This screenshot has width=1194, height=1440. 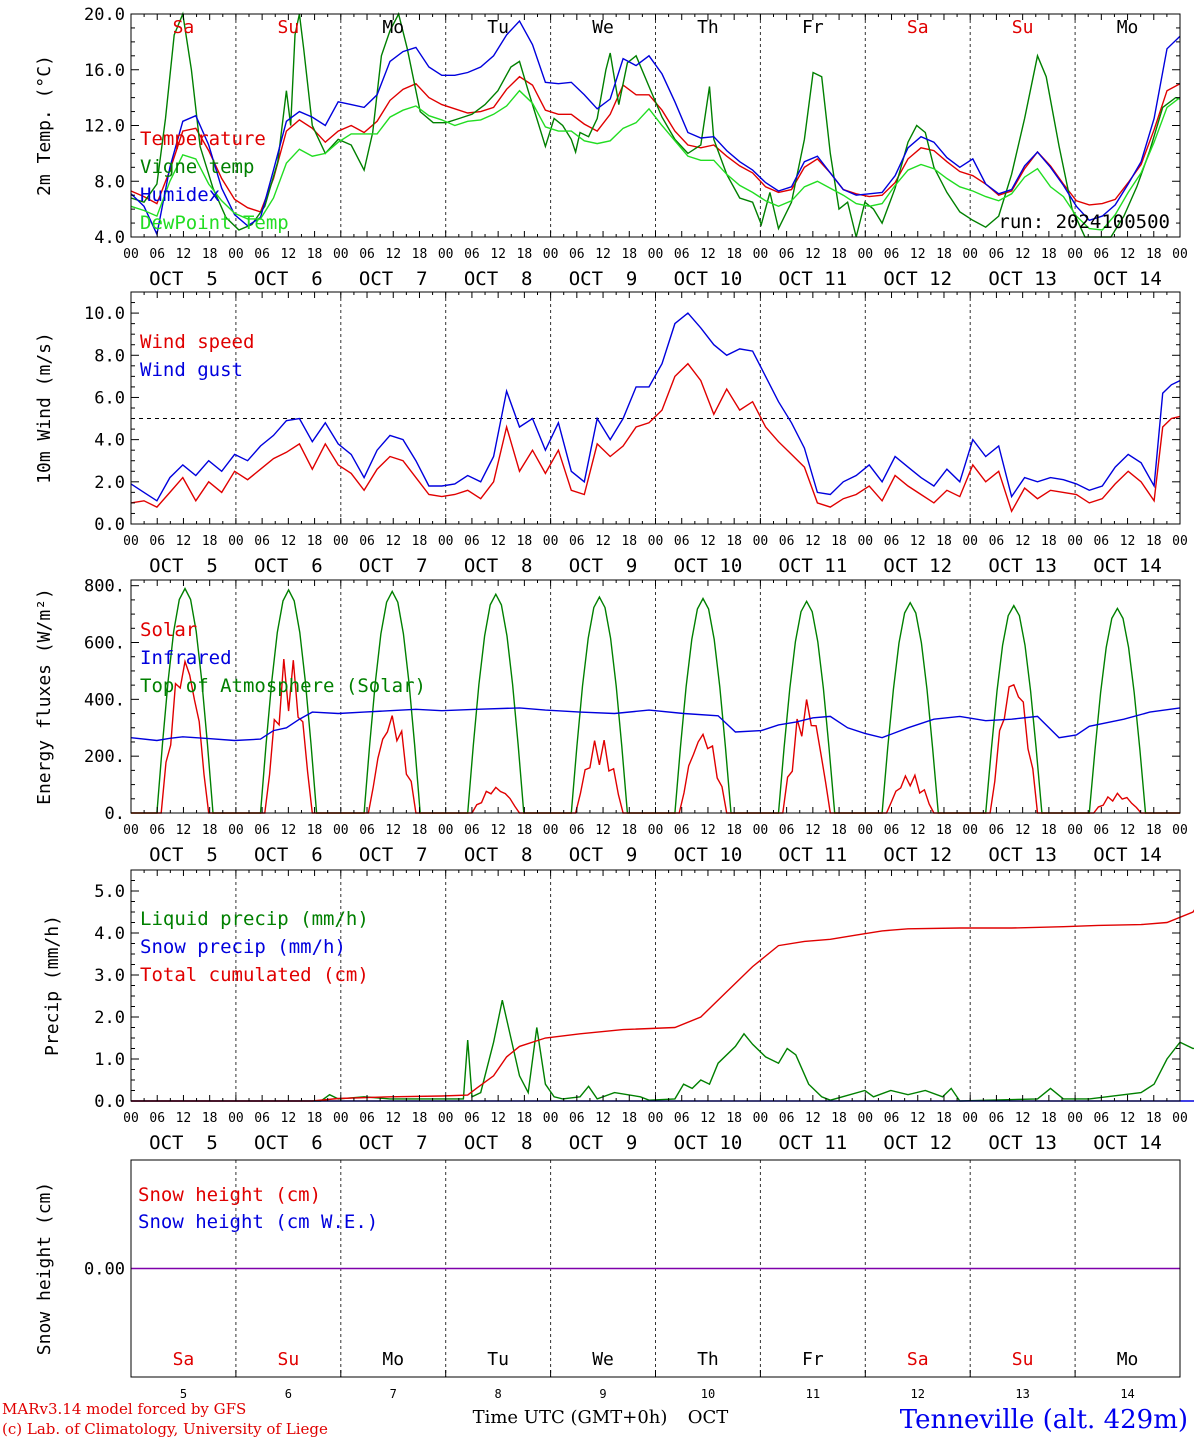 What do you see at coordinates (1127, 1143) in the screenshot?
I see `date-label: OCT 14` at bounding box center [1127, 1143].